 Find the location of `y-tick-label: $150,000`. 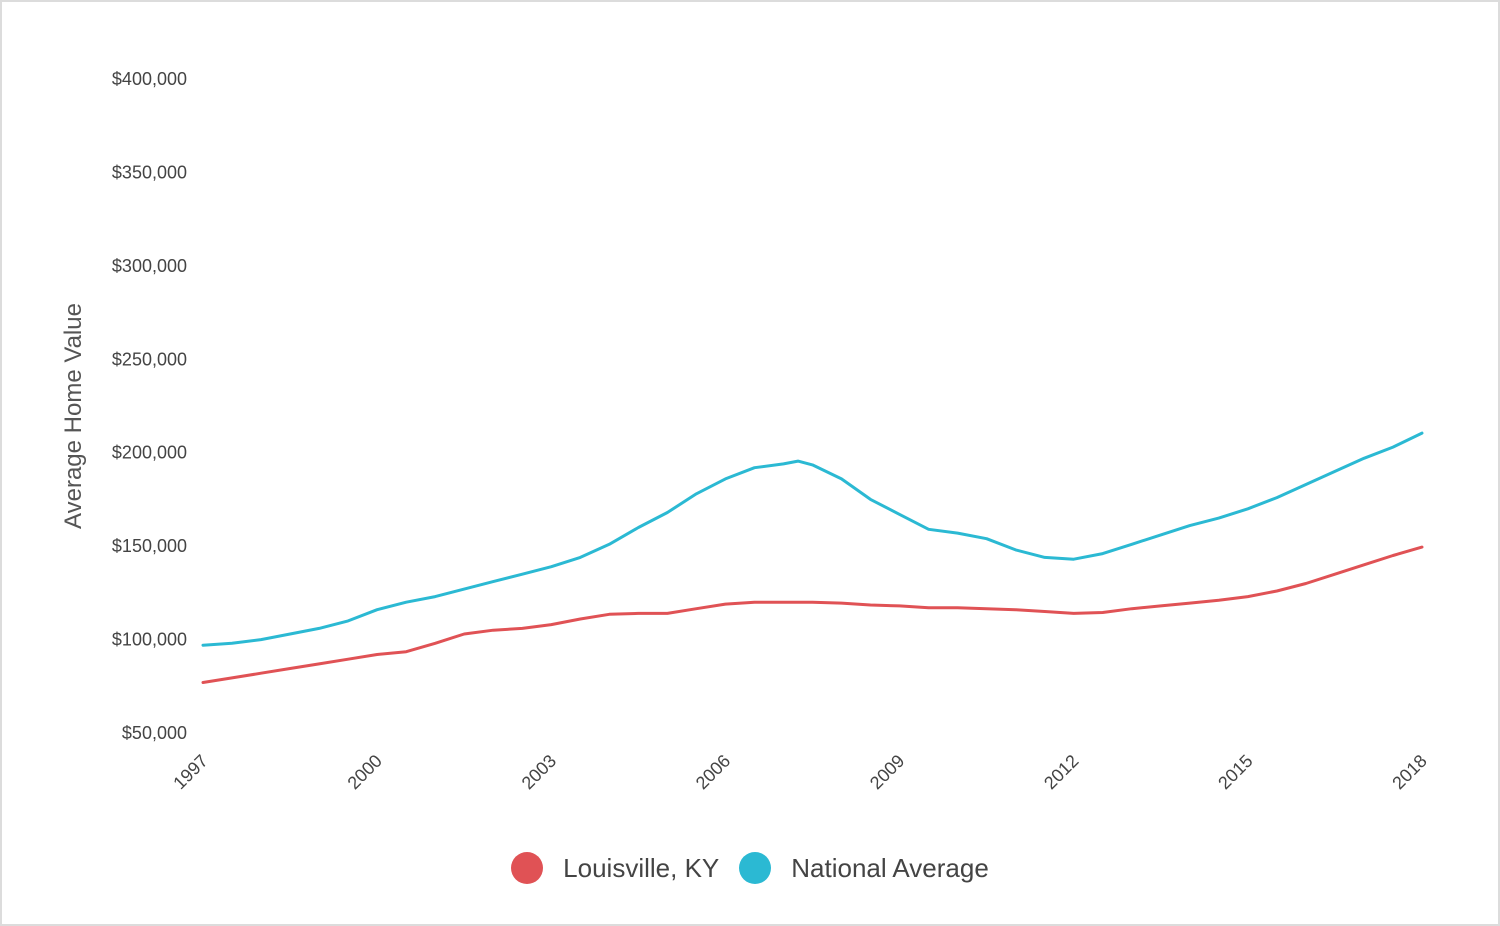

y-tick-label: $150,000 is located at coordinates (149, 546).